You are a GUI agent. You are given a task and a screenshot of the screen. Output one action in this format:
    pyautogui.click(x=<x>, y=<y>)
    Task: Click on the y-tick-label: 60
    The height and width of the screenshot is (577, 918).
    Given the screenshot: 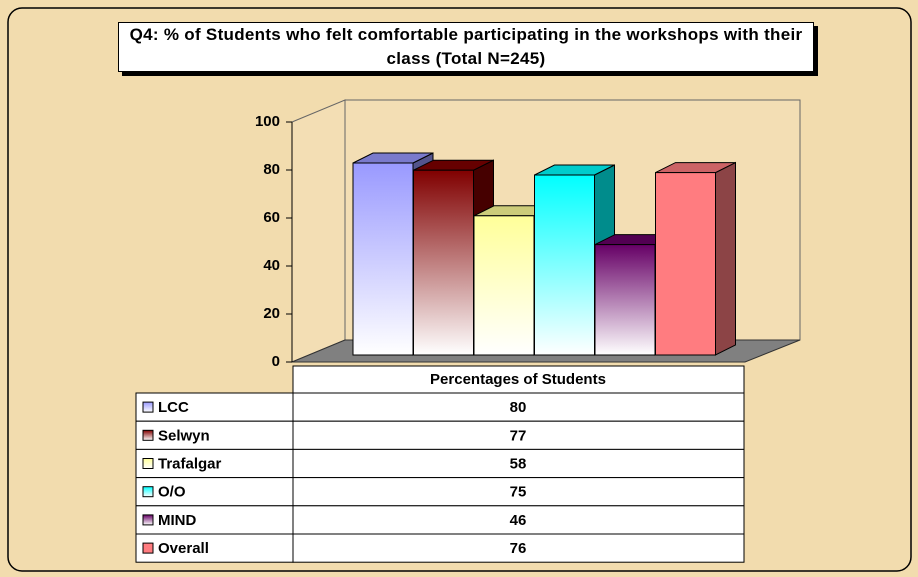 What is the action you would take?
    pyautogui.click(x=271, y=217)
    